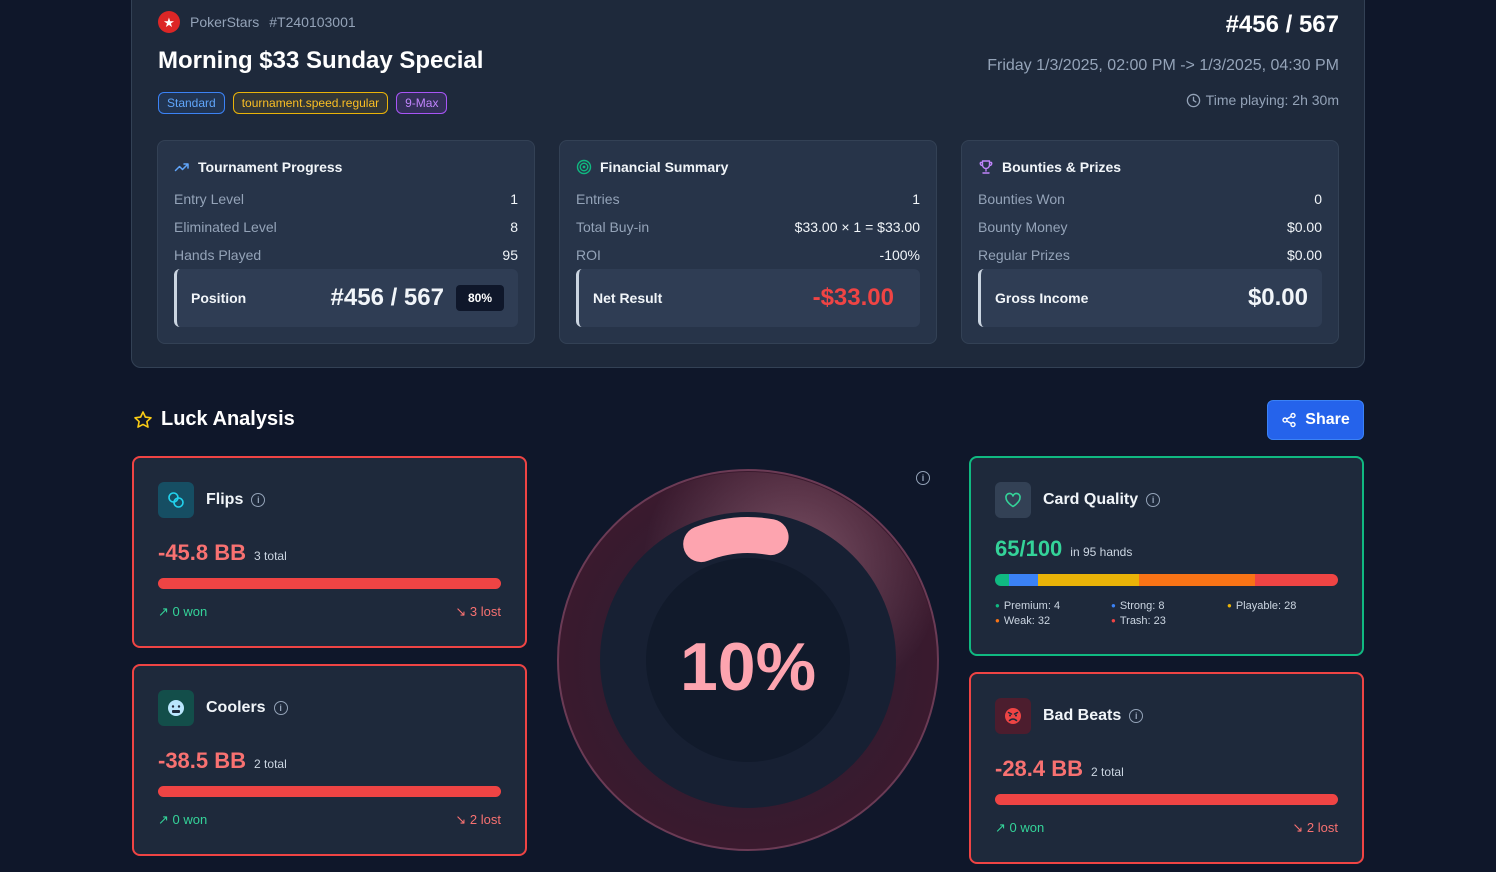 The width and height of the screenshot is (1496, 872). Describe the element at coordinates (1289, 420) in the screenshot. I see `share-icon` at that location.